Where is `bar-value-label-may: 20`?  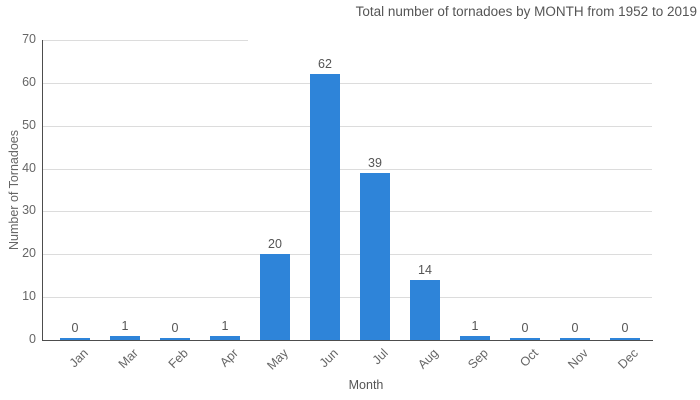
bar-value-label-may: 20 is located at coordinates (275, 244).